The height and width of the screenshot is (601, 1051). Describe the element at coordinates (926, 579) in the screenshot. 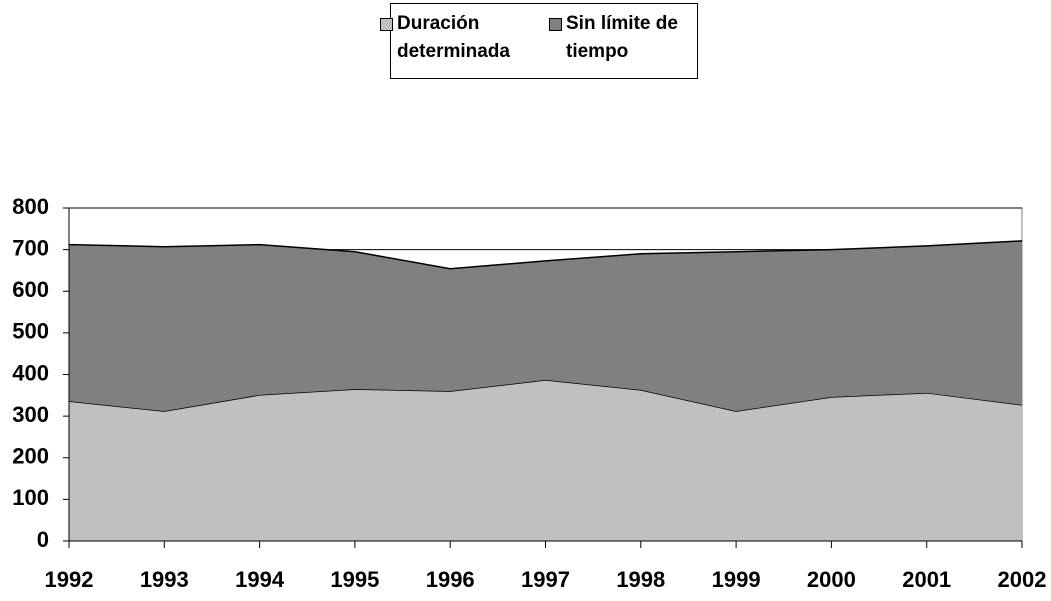

I see `x-tick-label: 2001` at that location.